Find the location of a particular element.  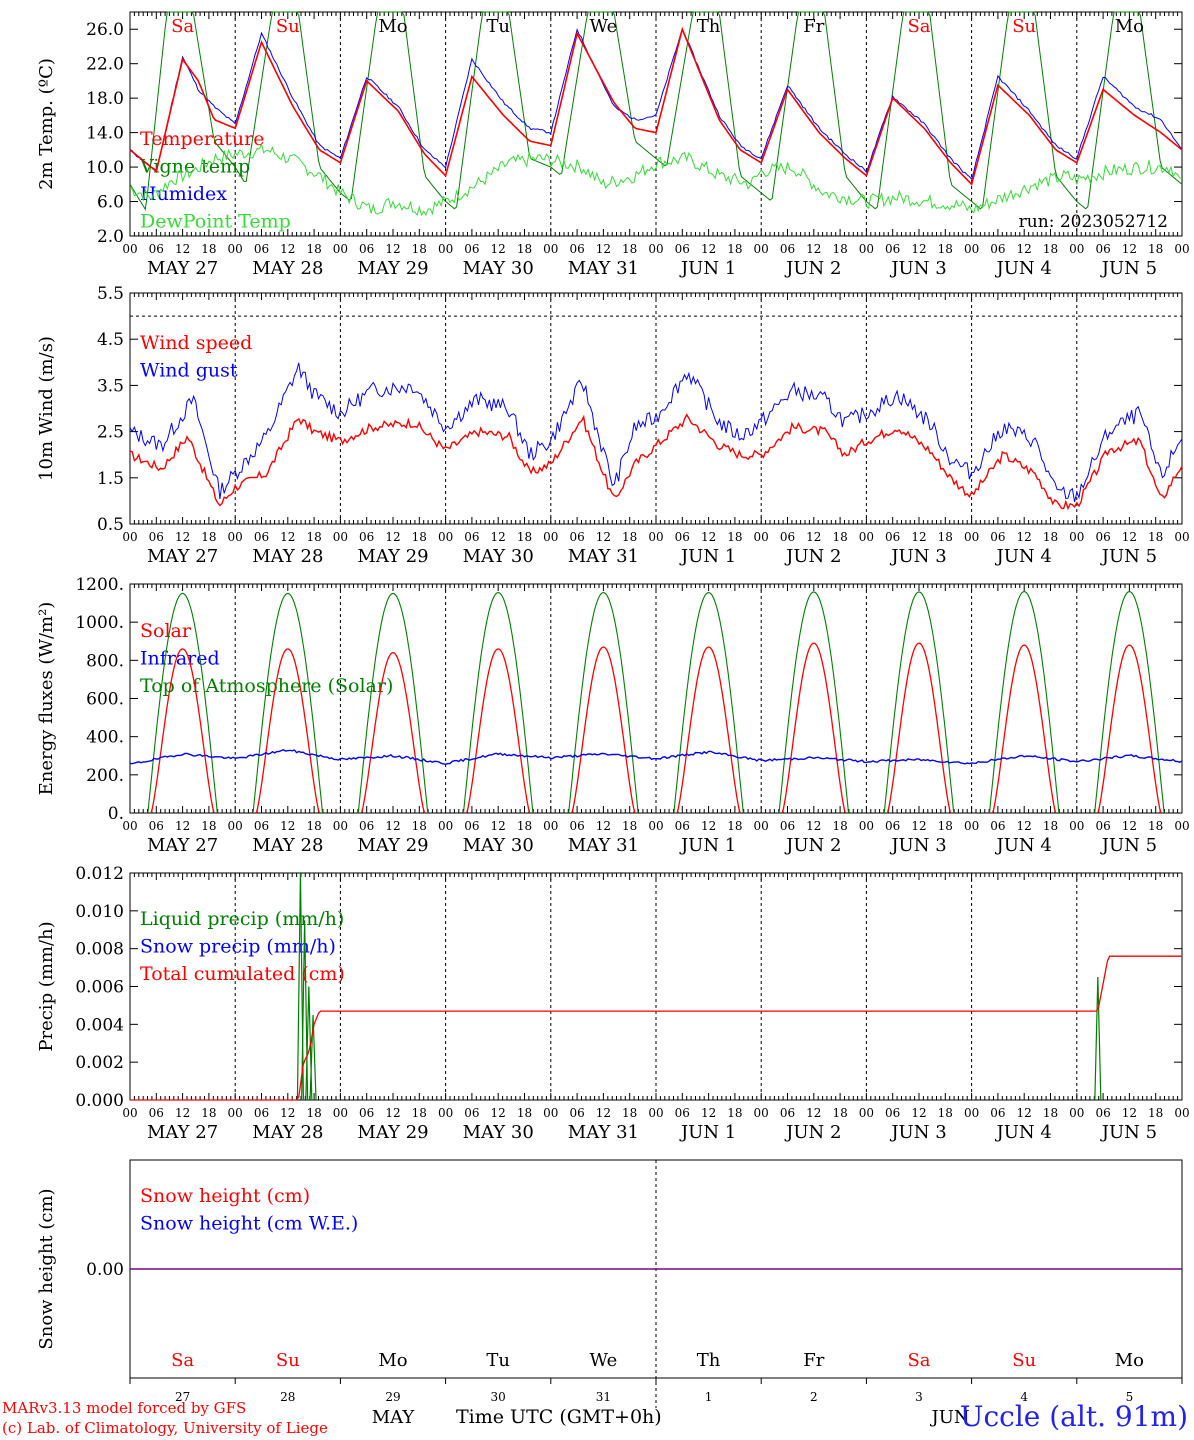

y-axis-label: Energy fluxes (W/m²) is located at coordinates (46, 699).